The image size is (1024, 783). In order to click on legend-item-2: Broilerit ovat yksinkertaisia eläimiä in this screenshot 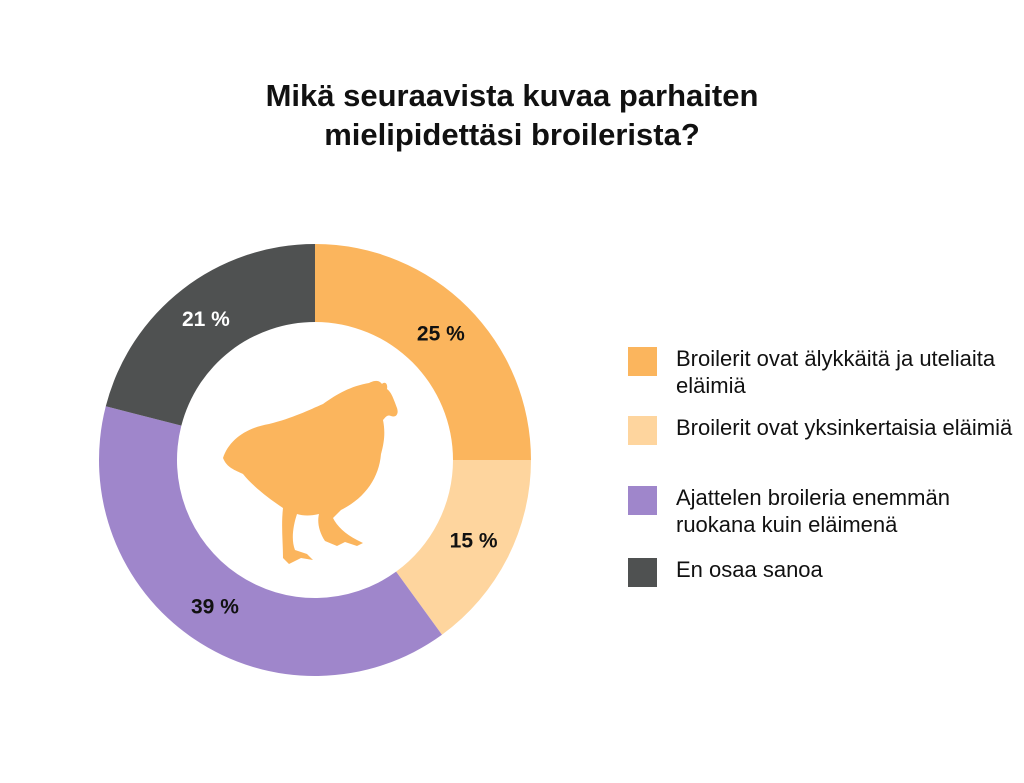, I will do `click(824, 449)`.